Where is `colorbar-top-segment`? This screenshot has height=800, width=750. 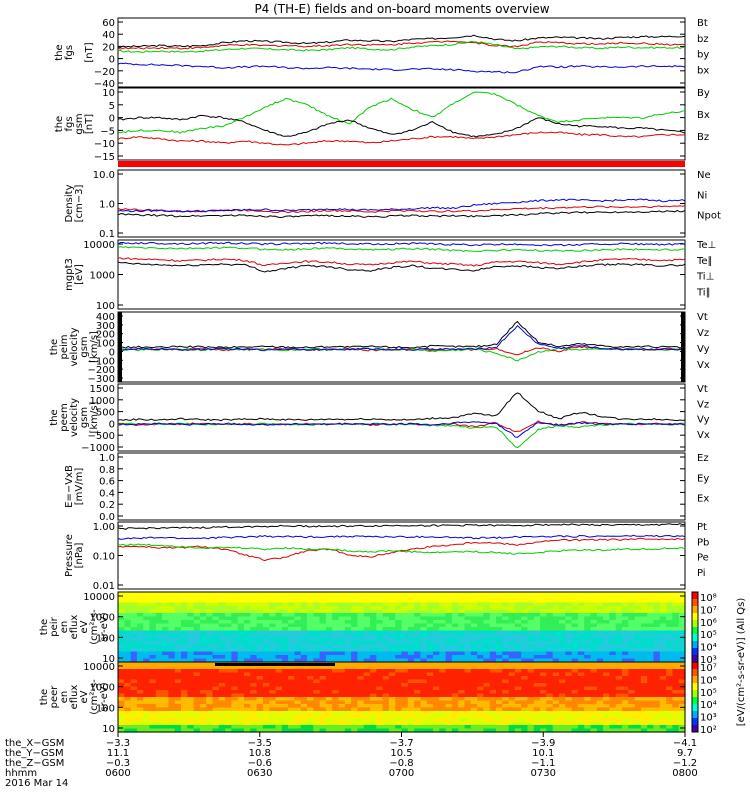 colorbar-top-segment is located at coordinates (695, 617).